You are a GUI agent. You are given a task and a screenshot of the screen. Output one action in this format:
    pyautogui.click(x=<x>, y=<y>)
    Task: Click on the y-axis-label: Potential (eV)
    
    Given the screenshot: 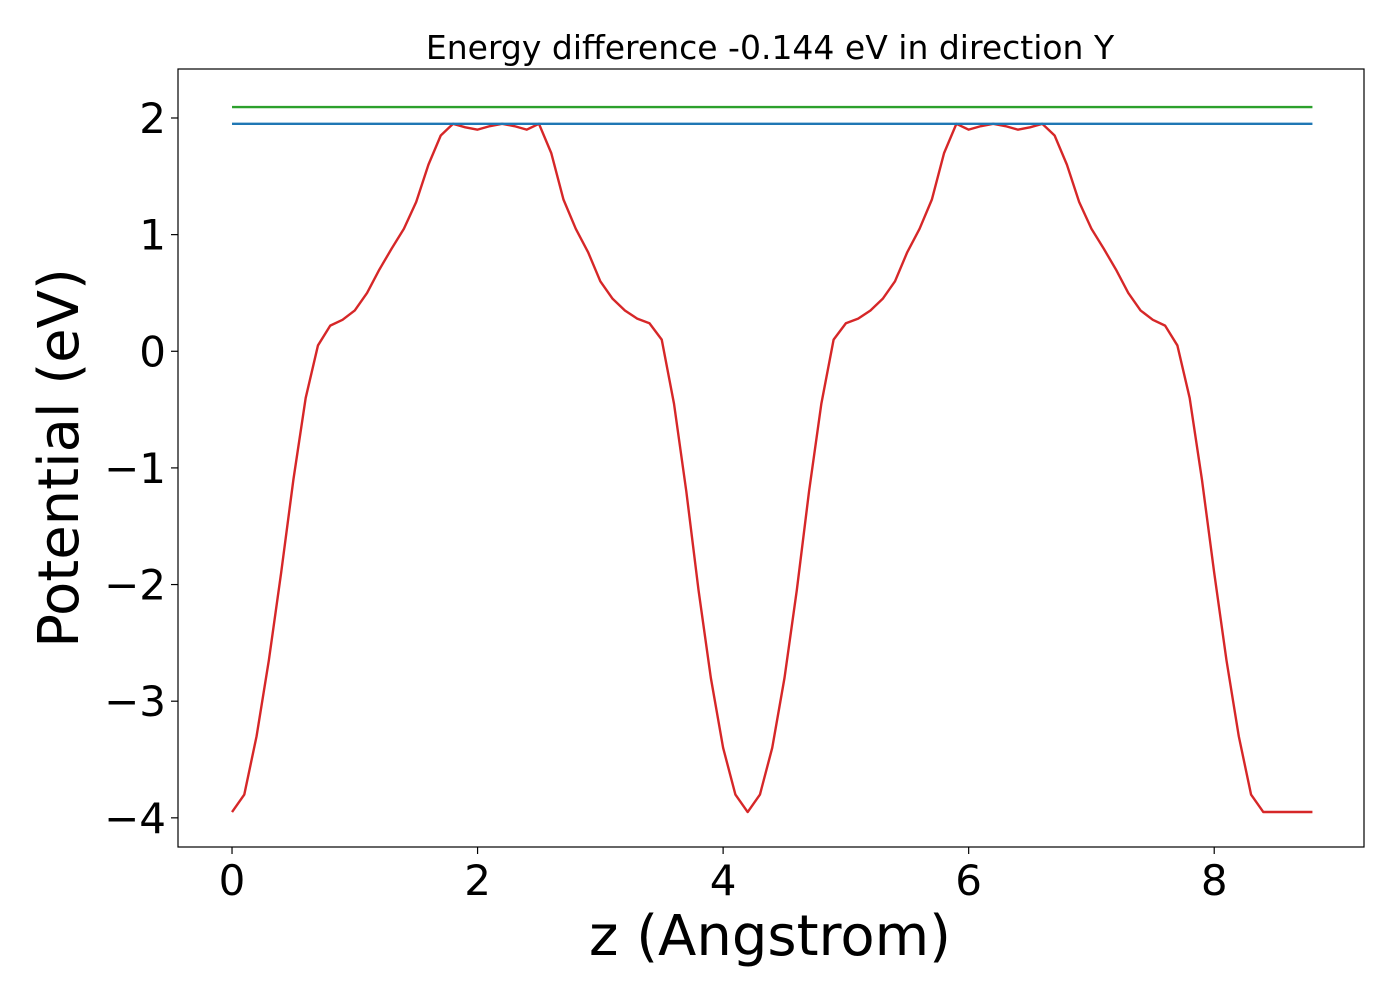 What is the action you would take?
    pyautogui.click(x=59, y=458)
    